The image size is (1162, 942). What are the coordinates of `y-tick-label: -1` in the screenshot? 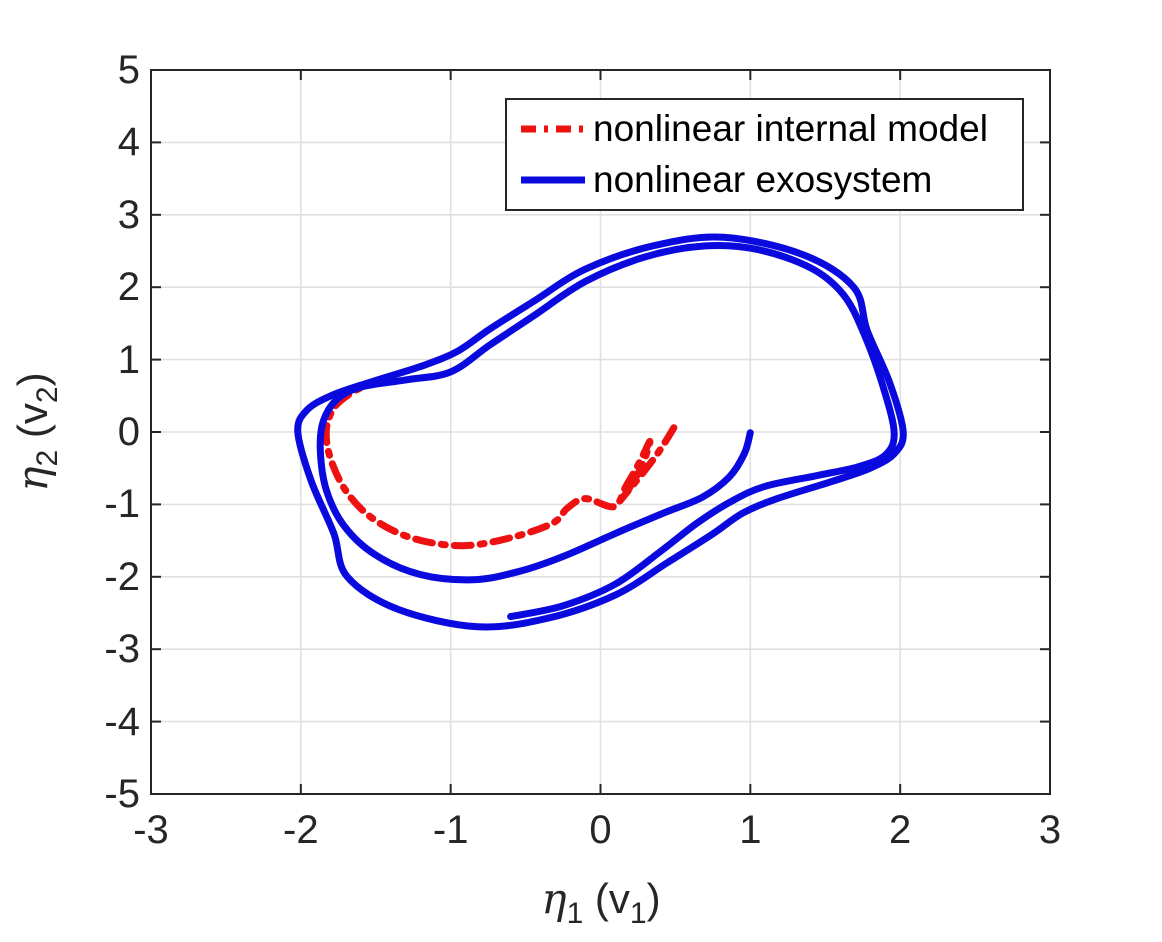 It's located at (122, 504).